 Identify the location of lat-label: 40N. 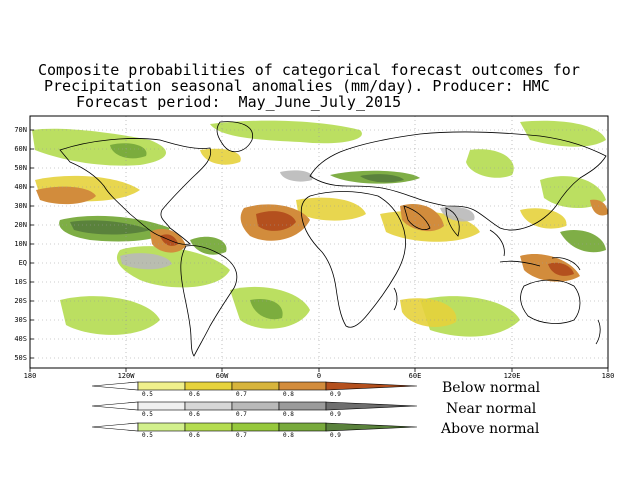
(20, 187).